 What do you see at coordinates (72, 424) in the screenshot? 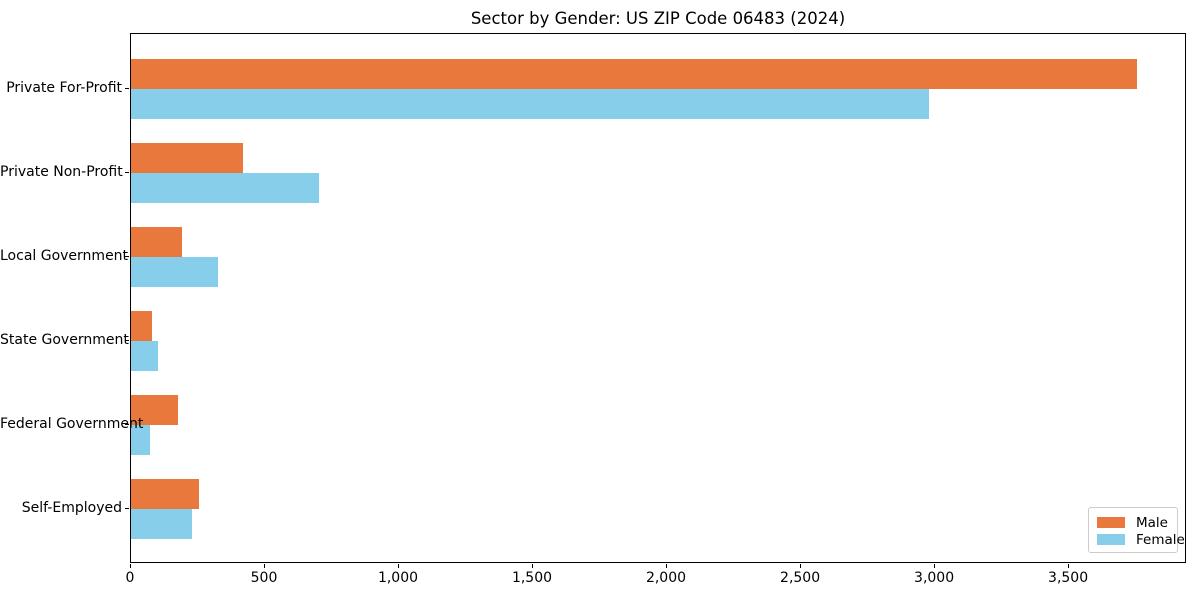
I see `y-axis-category-label: Federal Government` at bounding box center [72, 424].